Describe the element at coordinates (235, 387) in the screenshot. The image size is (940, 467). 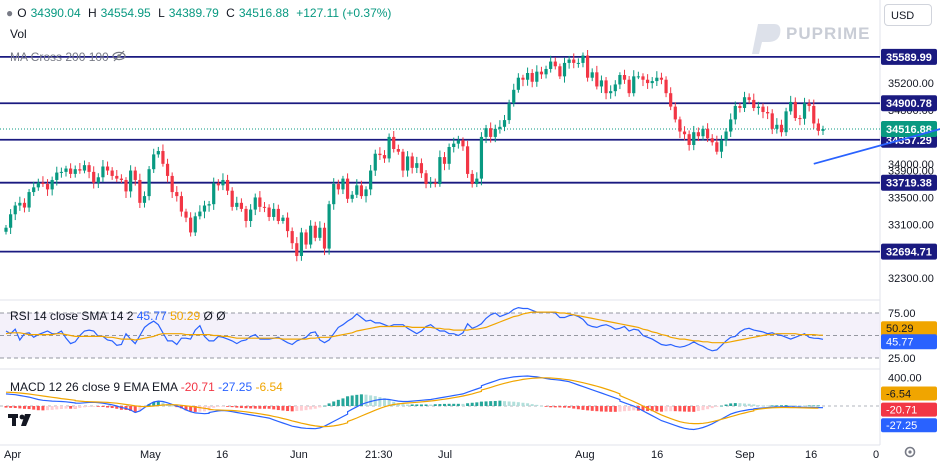
I see `macd-line-value: -27.25` at that location.